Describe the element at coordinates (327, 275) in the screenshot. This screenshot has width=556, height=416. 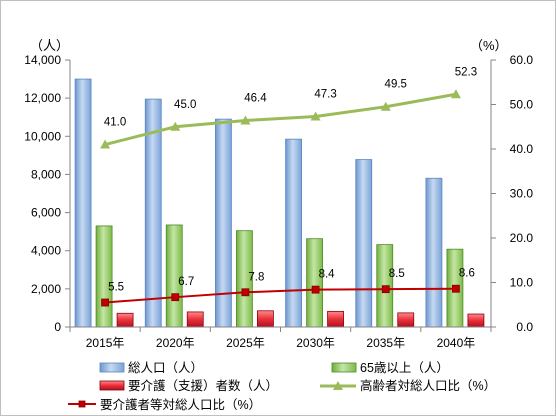
I see `data-label-care-ratio: 8.4` at that location.